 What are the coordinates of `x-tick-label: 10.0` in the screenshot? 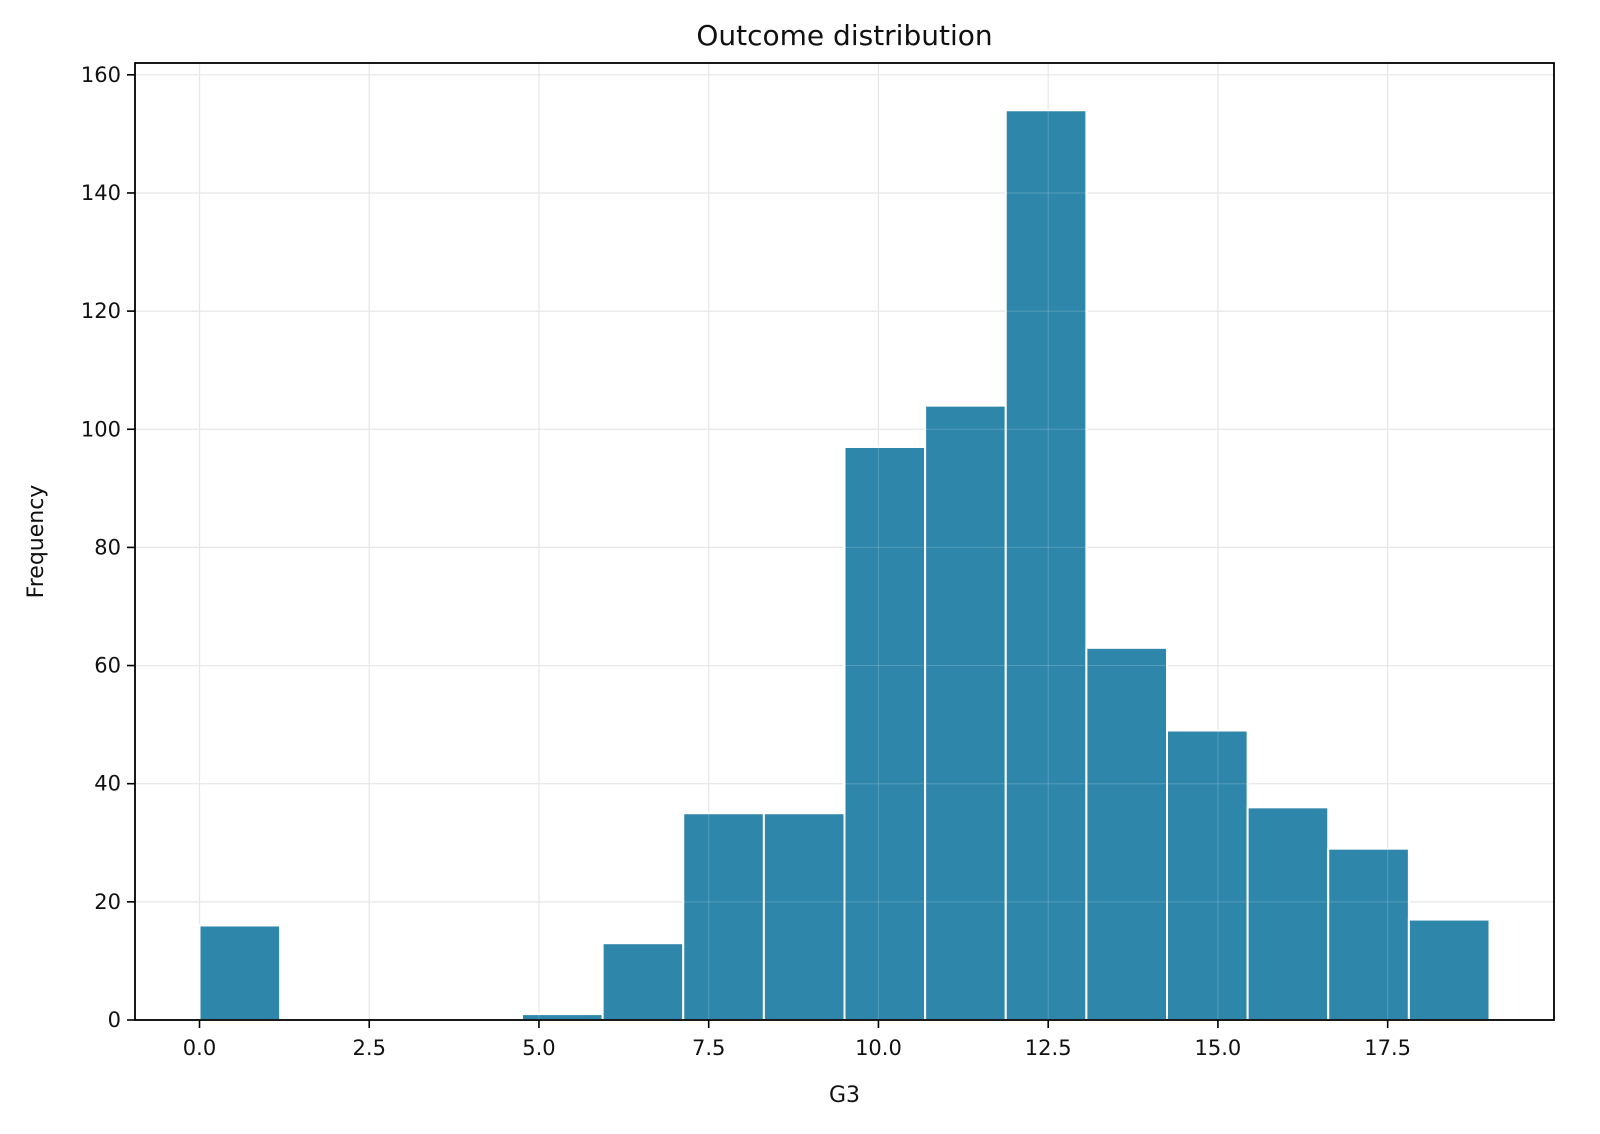 It's located at (878, 1048).